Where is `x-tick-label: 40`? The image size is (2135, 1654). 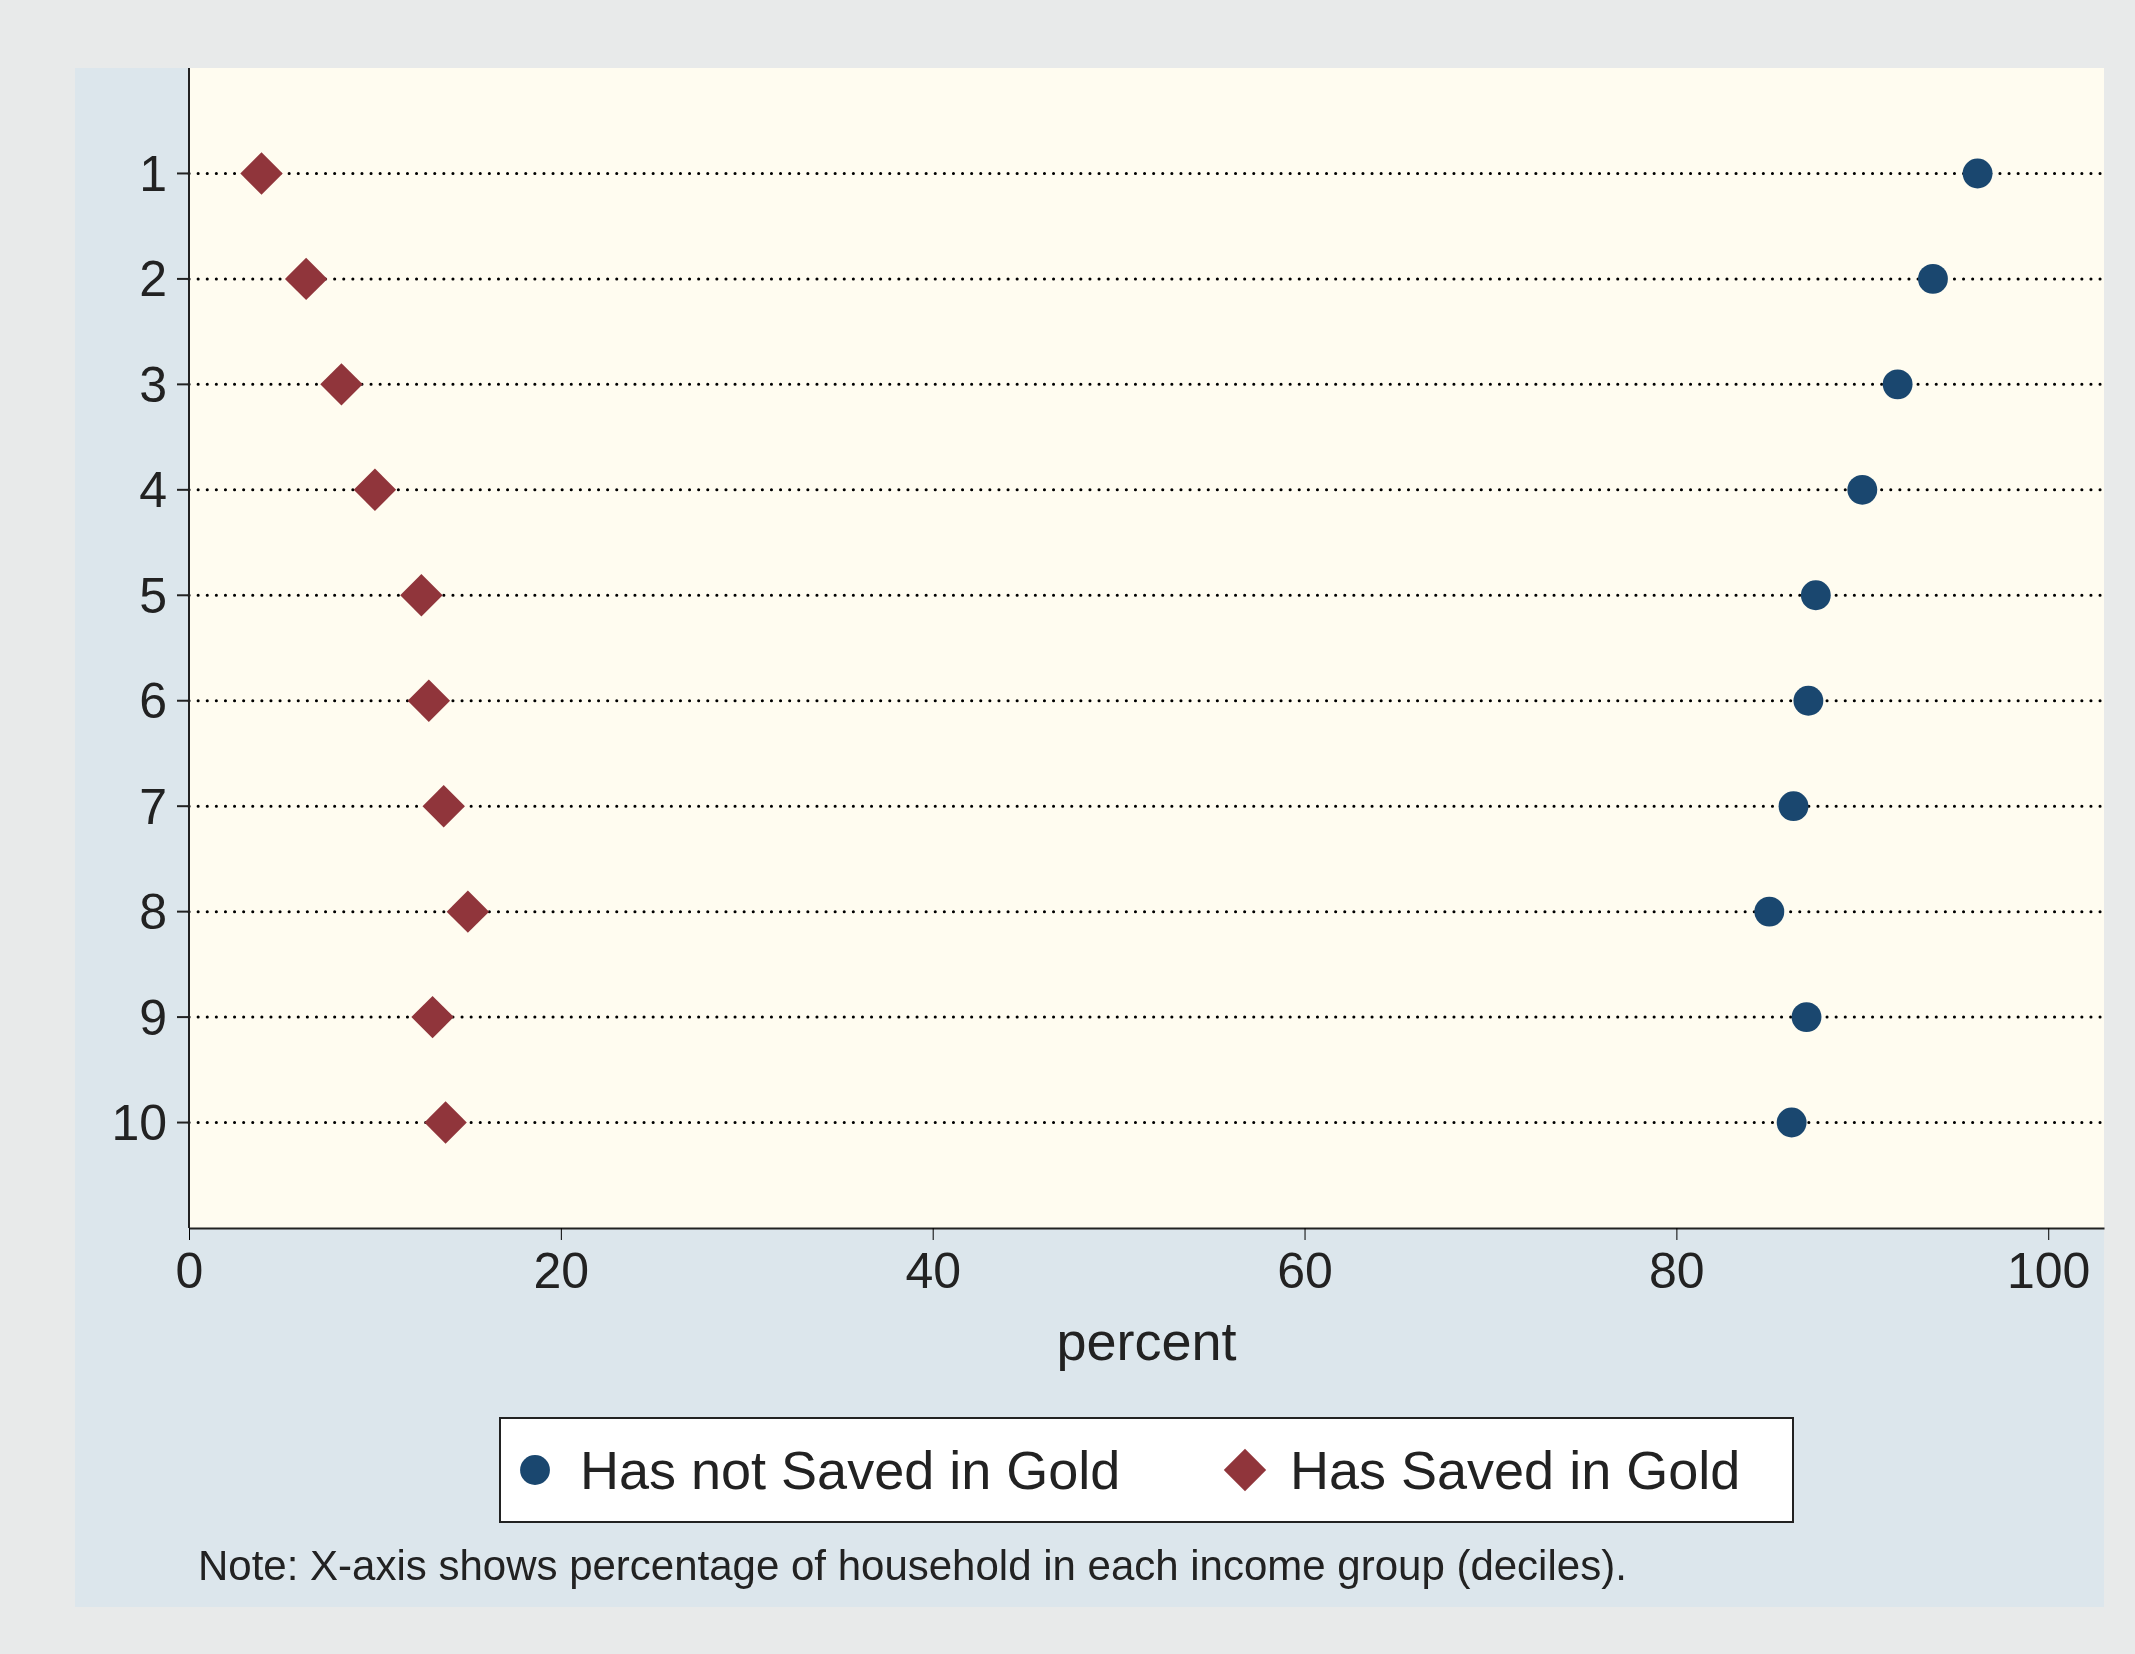 x-tick-label: 40 is located at coordinates (933, 1271).